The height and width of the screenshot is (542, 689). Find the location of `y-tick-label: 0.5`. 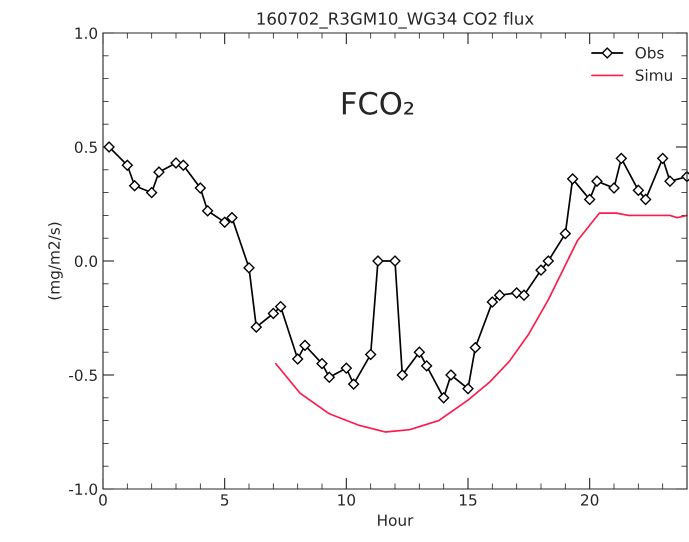

y-tick-label: 0.5 is located at coordinates (85, 147).